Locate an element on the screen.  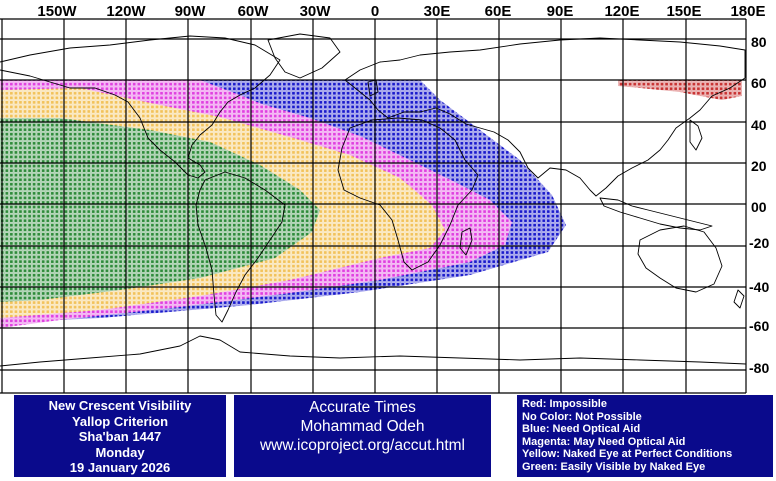
lon-label-120w: 120W is located at coordinates (126, 11).